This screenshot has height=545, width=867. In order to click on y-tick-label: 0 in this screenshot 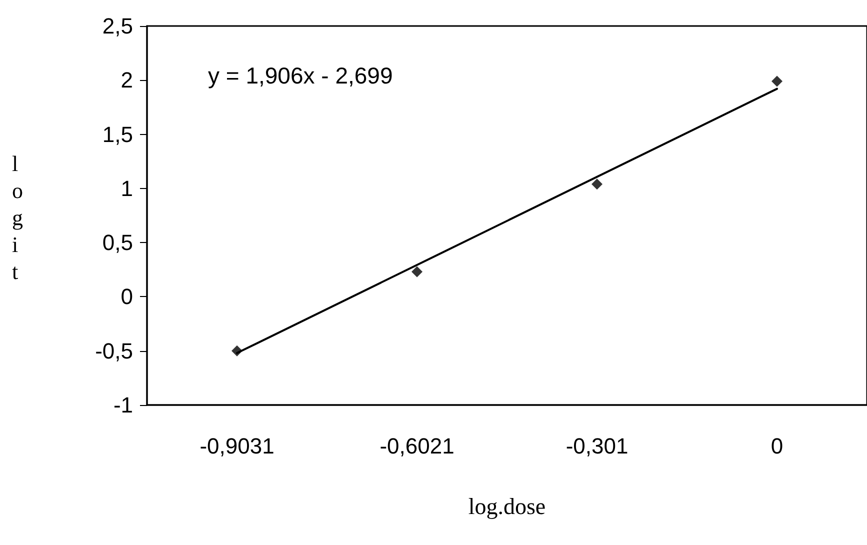, I will do `click(126, 297)`.